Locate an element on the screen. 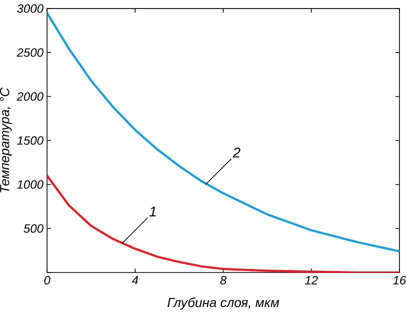  y-axis-title: Температура, °C is located at coordinates (6, 139).